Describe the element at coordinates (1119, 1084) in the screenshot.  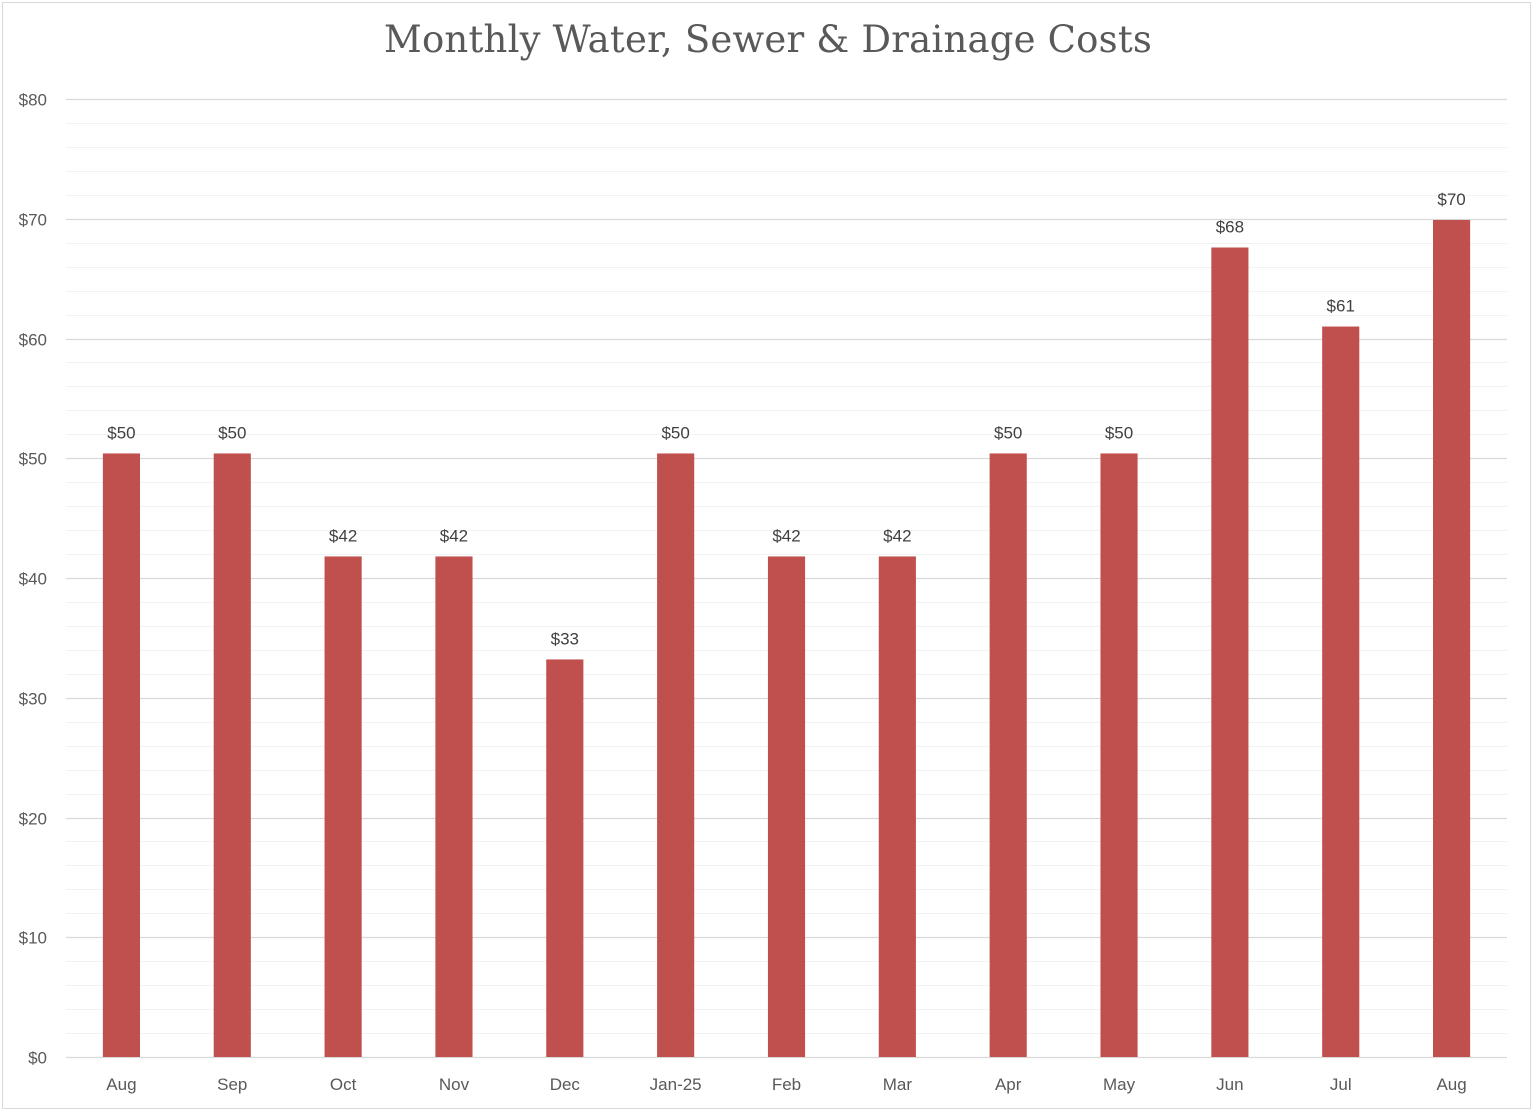
I see `x-tick-label: May` at that location.